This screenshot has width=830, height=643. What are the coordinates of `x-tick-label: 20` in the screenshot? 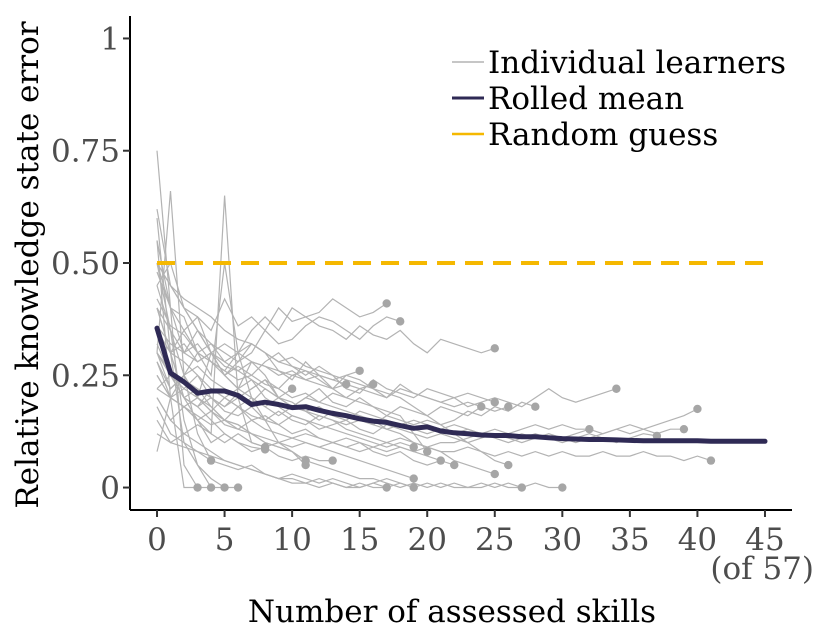 It's located at (426, 540).